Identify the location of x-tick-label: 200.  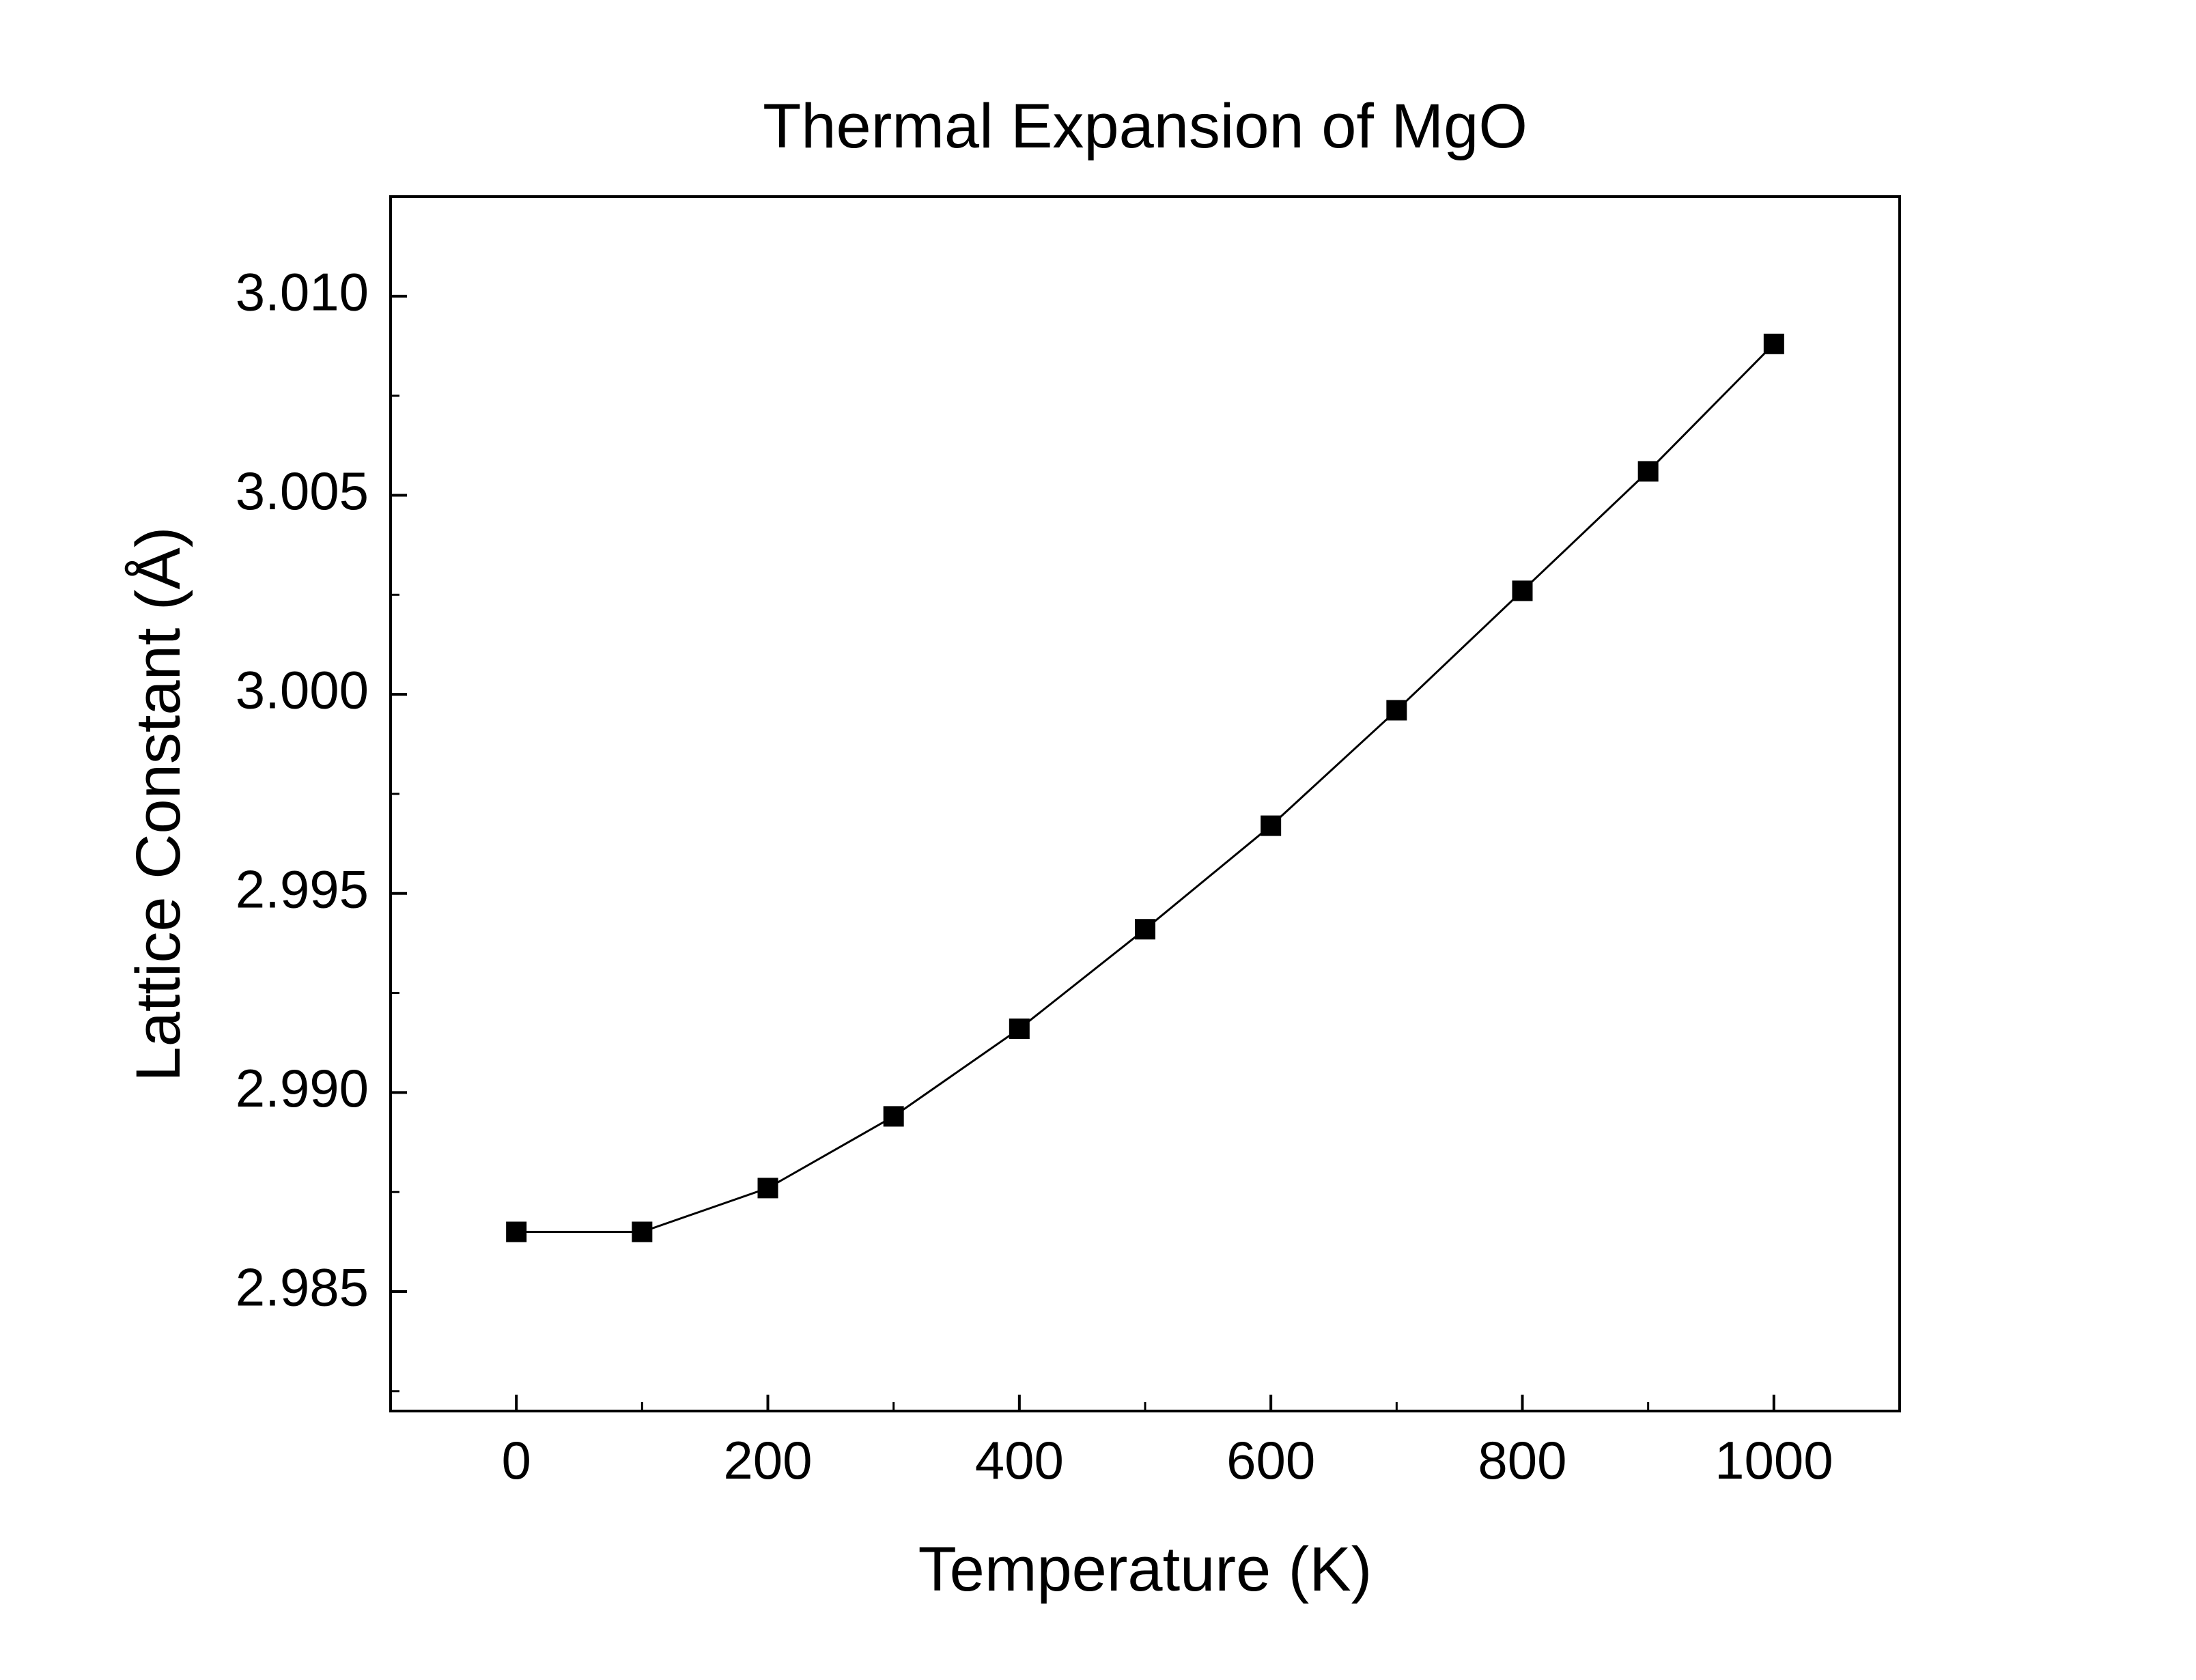
(768, 1460).